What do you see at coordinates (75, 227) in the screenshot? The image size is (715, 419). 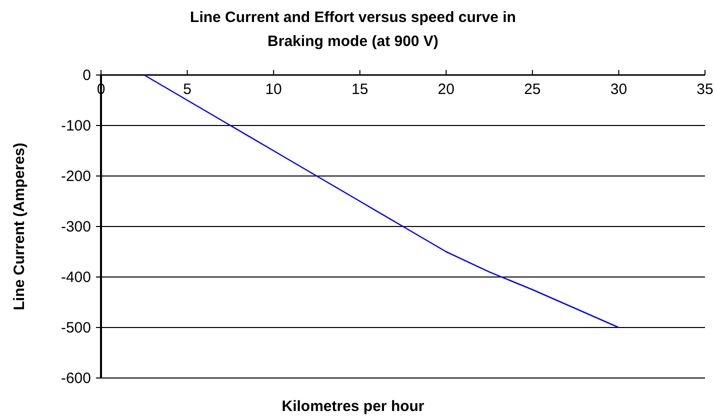 I see `y-tick-label: -300` at bounding box center [75, 227].